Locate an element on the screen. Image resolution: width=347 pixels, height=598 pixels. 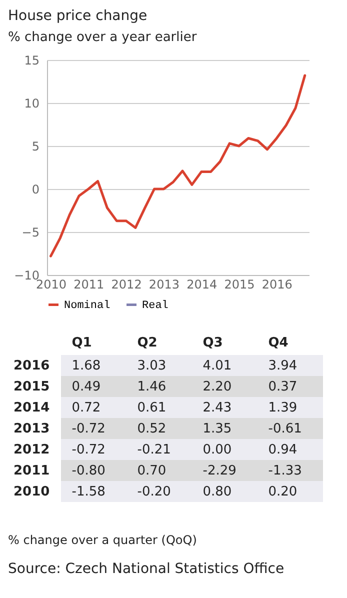
y-tick-label: 5 is located at coordinates (36, 147).